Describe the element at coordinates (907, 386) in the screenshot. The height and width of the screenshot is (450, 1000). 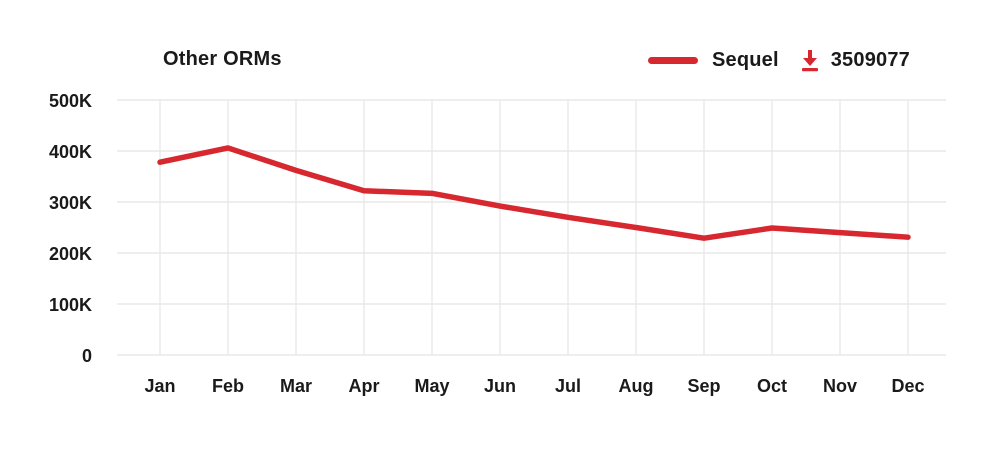
I see `x-tick-label: Dec` at that location.